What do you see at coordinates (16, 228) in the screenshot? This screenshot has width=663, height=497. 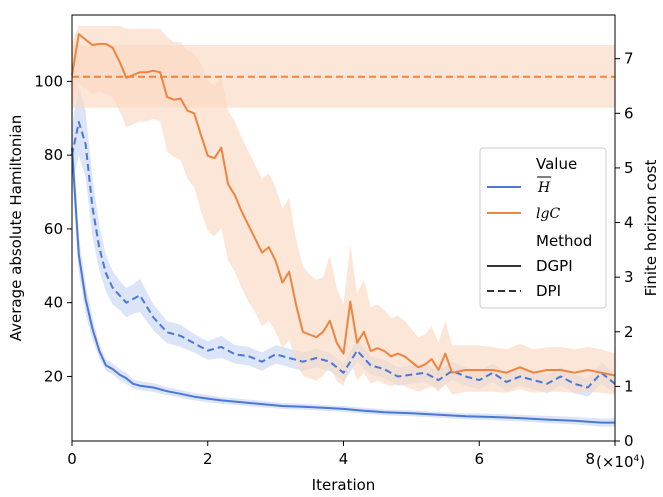 I see `y-axis-left-label: Average absolute Hamiltonian` at bounding box center [16, 228].